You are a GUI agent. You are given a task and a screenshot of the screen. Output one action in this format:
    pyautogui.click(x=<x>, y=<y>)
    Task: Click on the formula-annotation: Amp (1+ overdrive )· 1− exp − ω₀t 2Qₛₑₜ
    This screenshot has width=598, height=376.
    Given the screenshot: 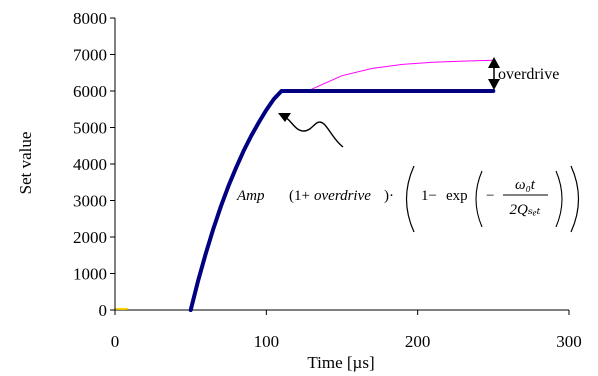 What is the action you would take?
    pyautogui.click(x=408, y=199)
    